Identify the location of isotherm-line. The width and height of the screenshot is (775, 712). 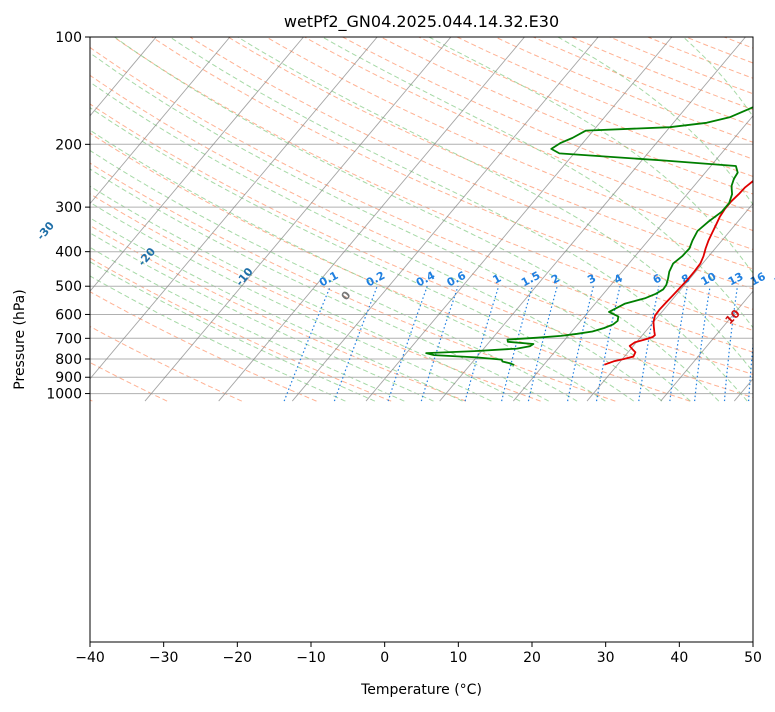
(4, 219).